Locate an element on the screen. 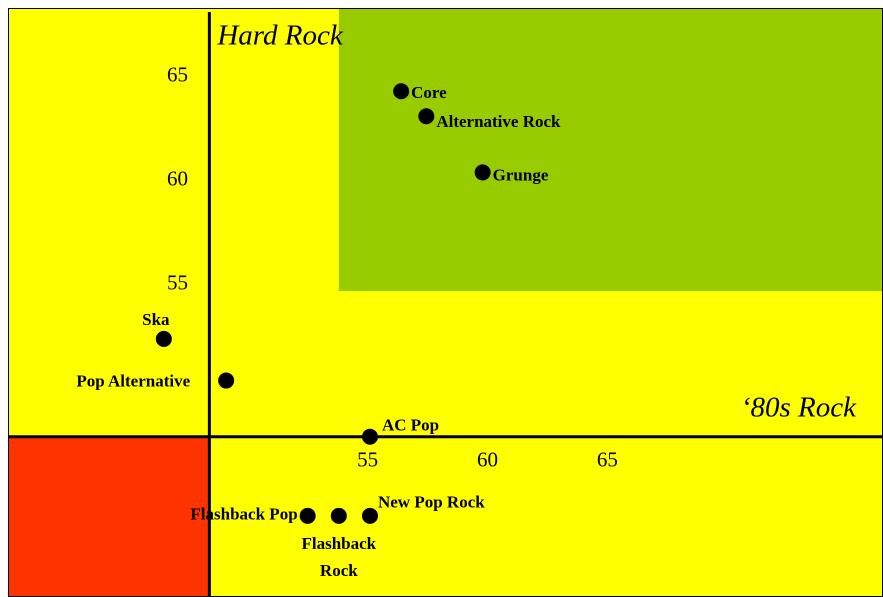  point-label: New Pop Rock is located at coordinates (431, 502).